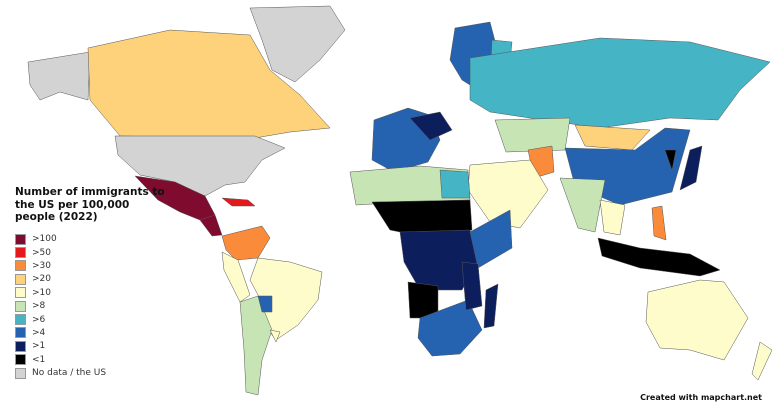 Image resolution: width=780 pixels, height=410 pixels. I want to click on region-east-africa, so click(491, 239).